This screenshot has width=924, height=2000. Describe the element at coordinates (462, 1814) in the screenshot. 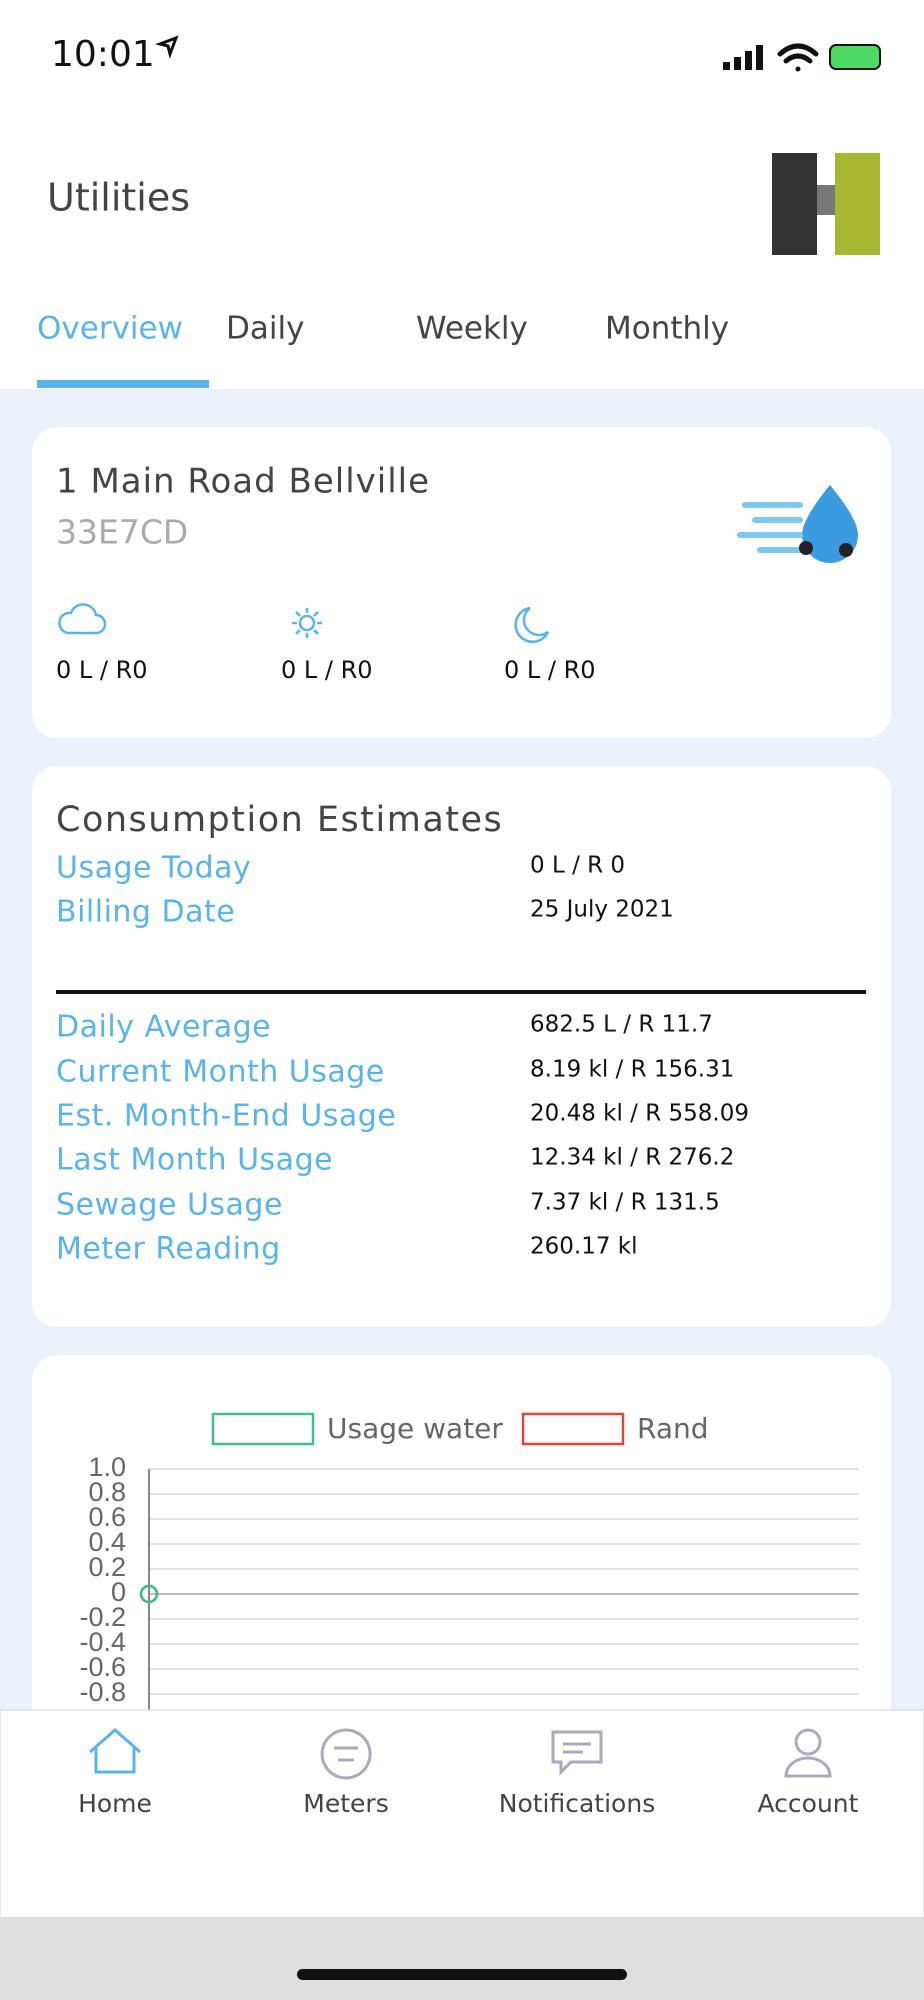

I see `nav-bar` at that location.